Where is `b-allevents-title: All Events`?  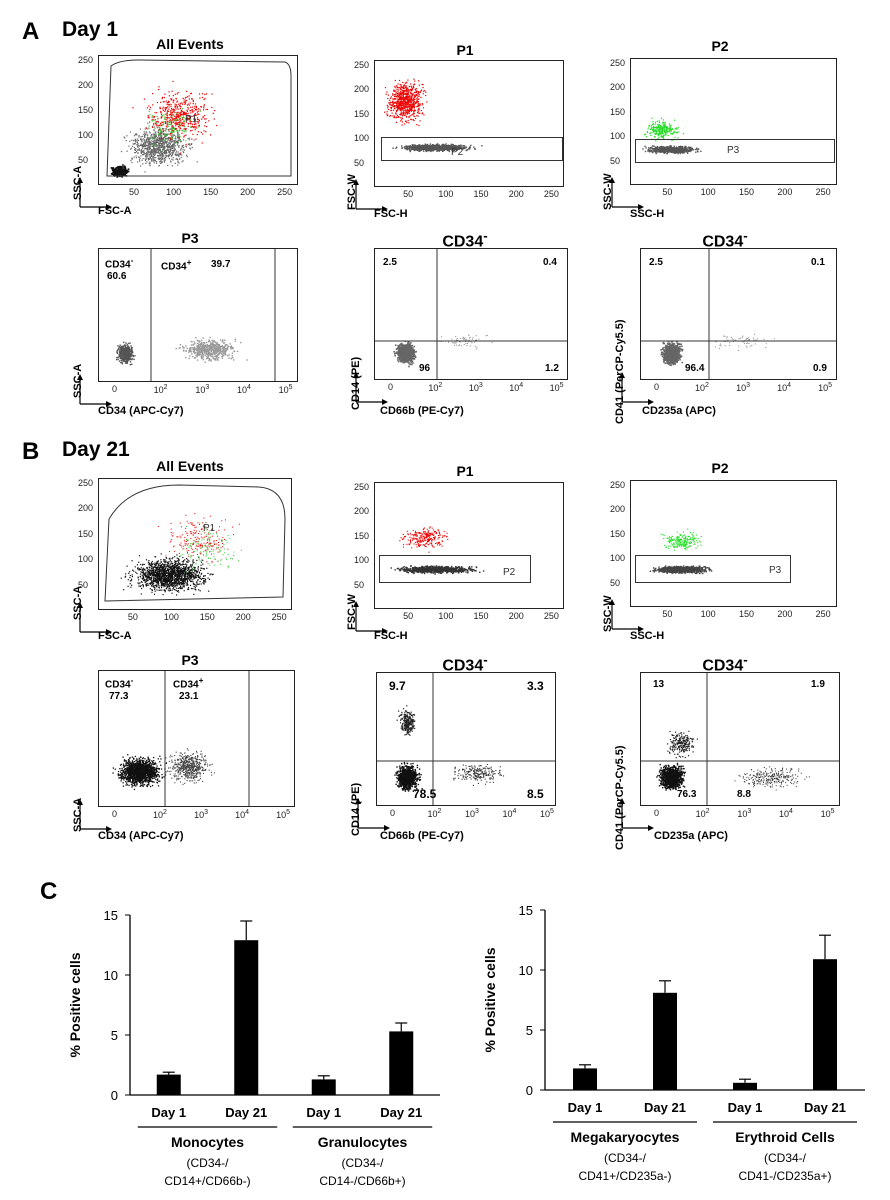
b-allevents-title: All Events is located at coordinates (190, 466).